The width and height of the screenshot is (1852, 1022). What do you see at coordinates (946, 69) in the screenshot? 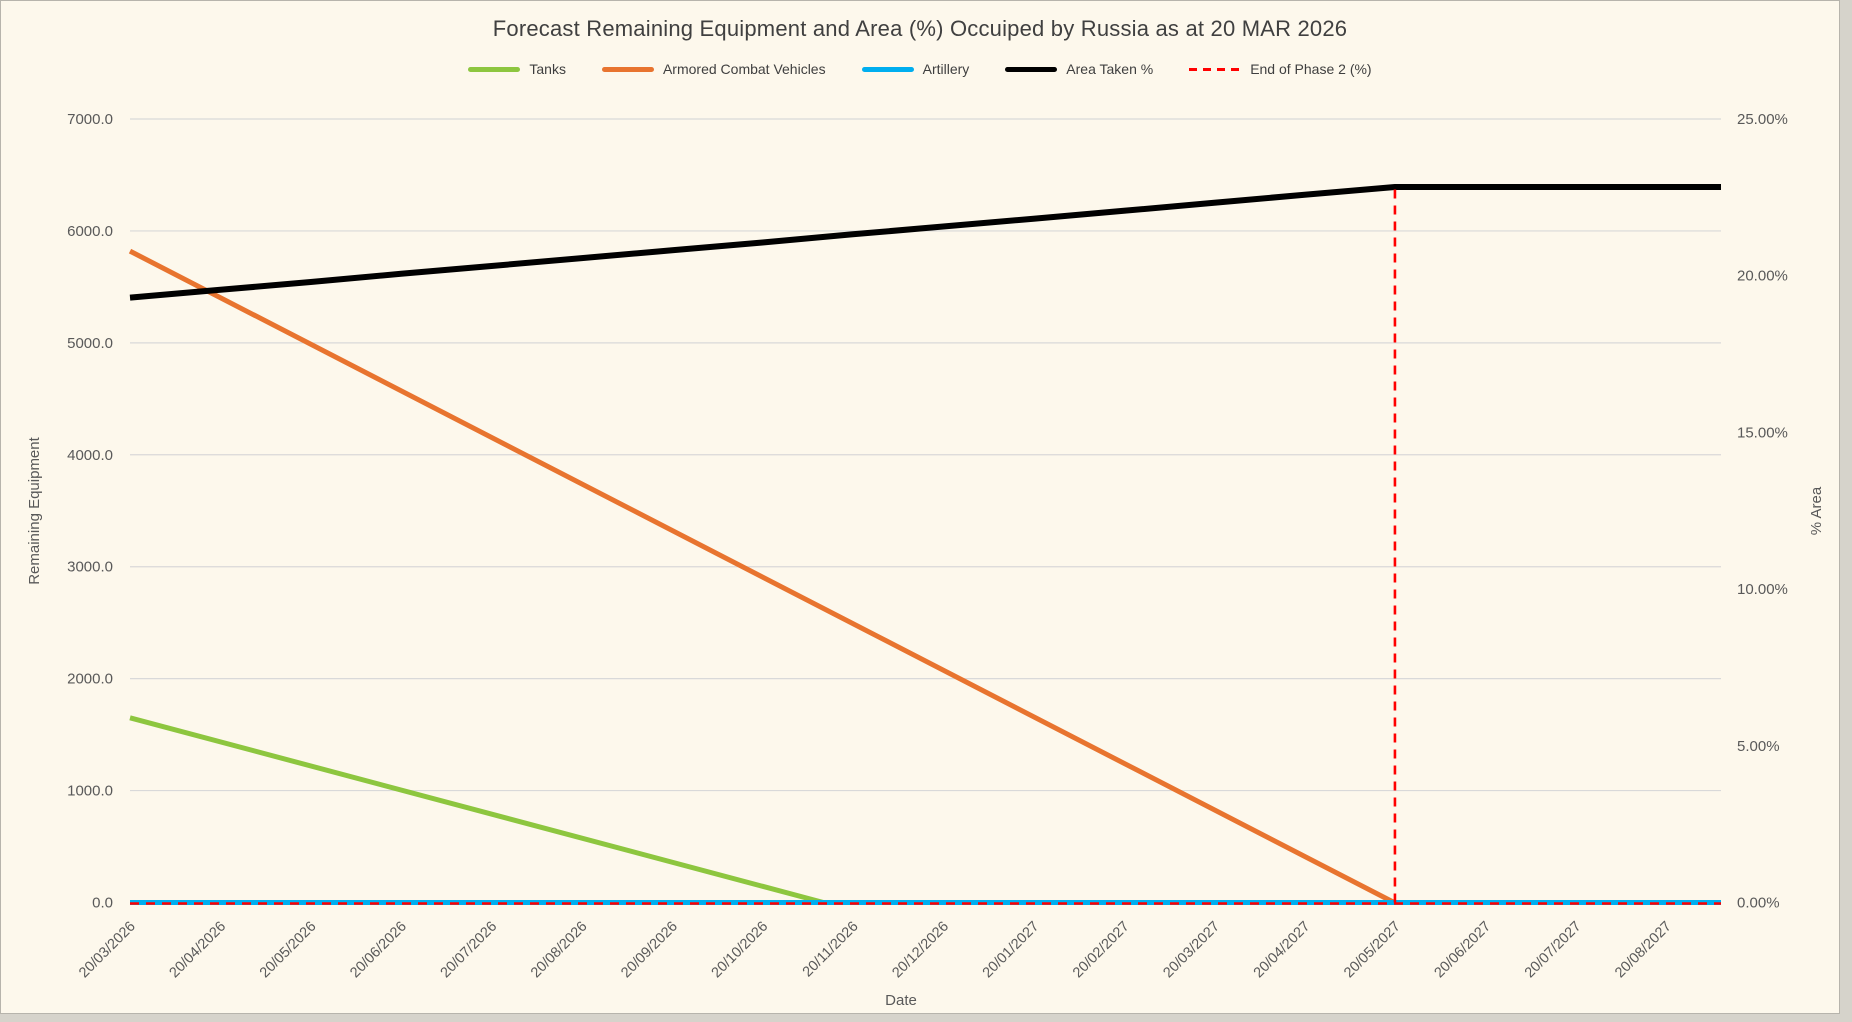
I see `legend-label: Artillery` at bounding box center [946, 69].